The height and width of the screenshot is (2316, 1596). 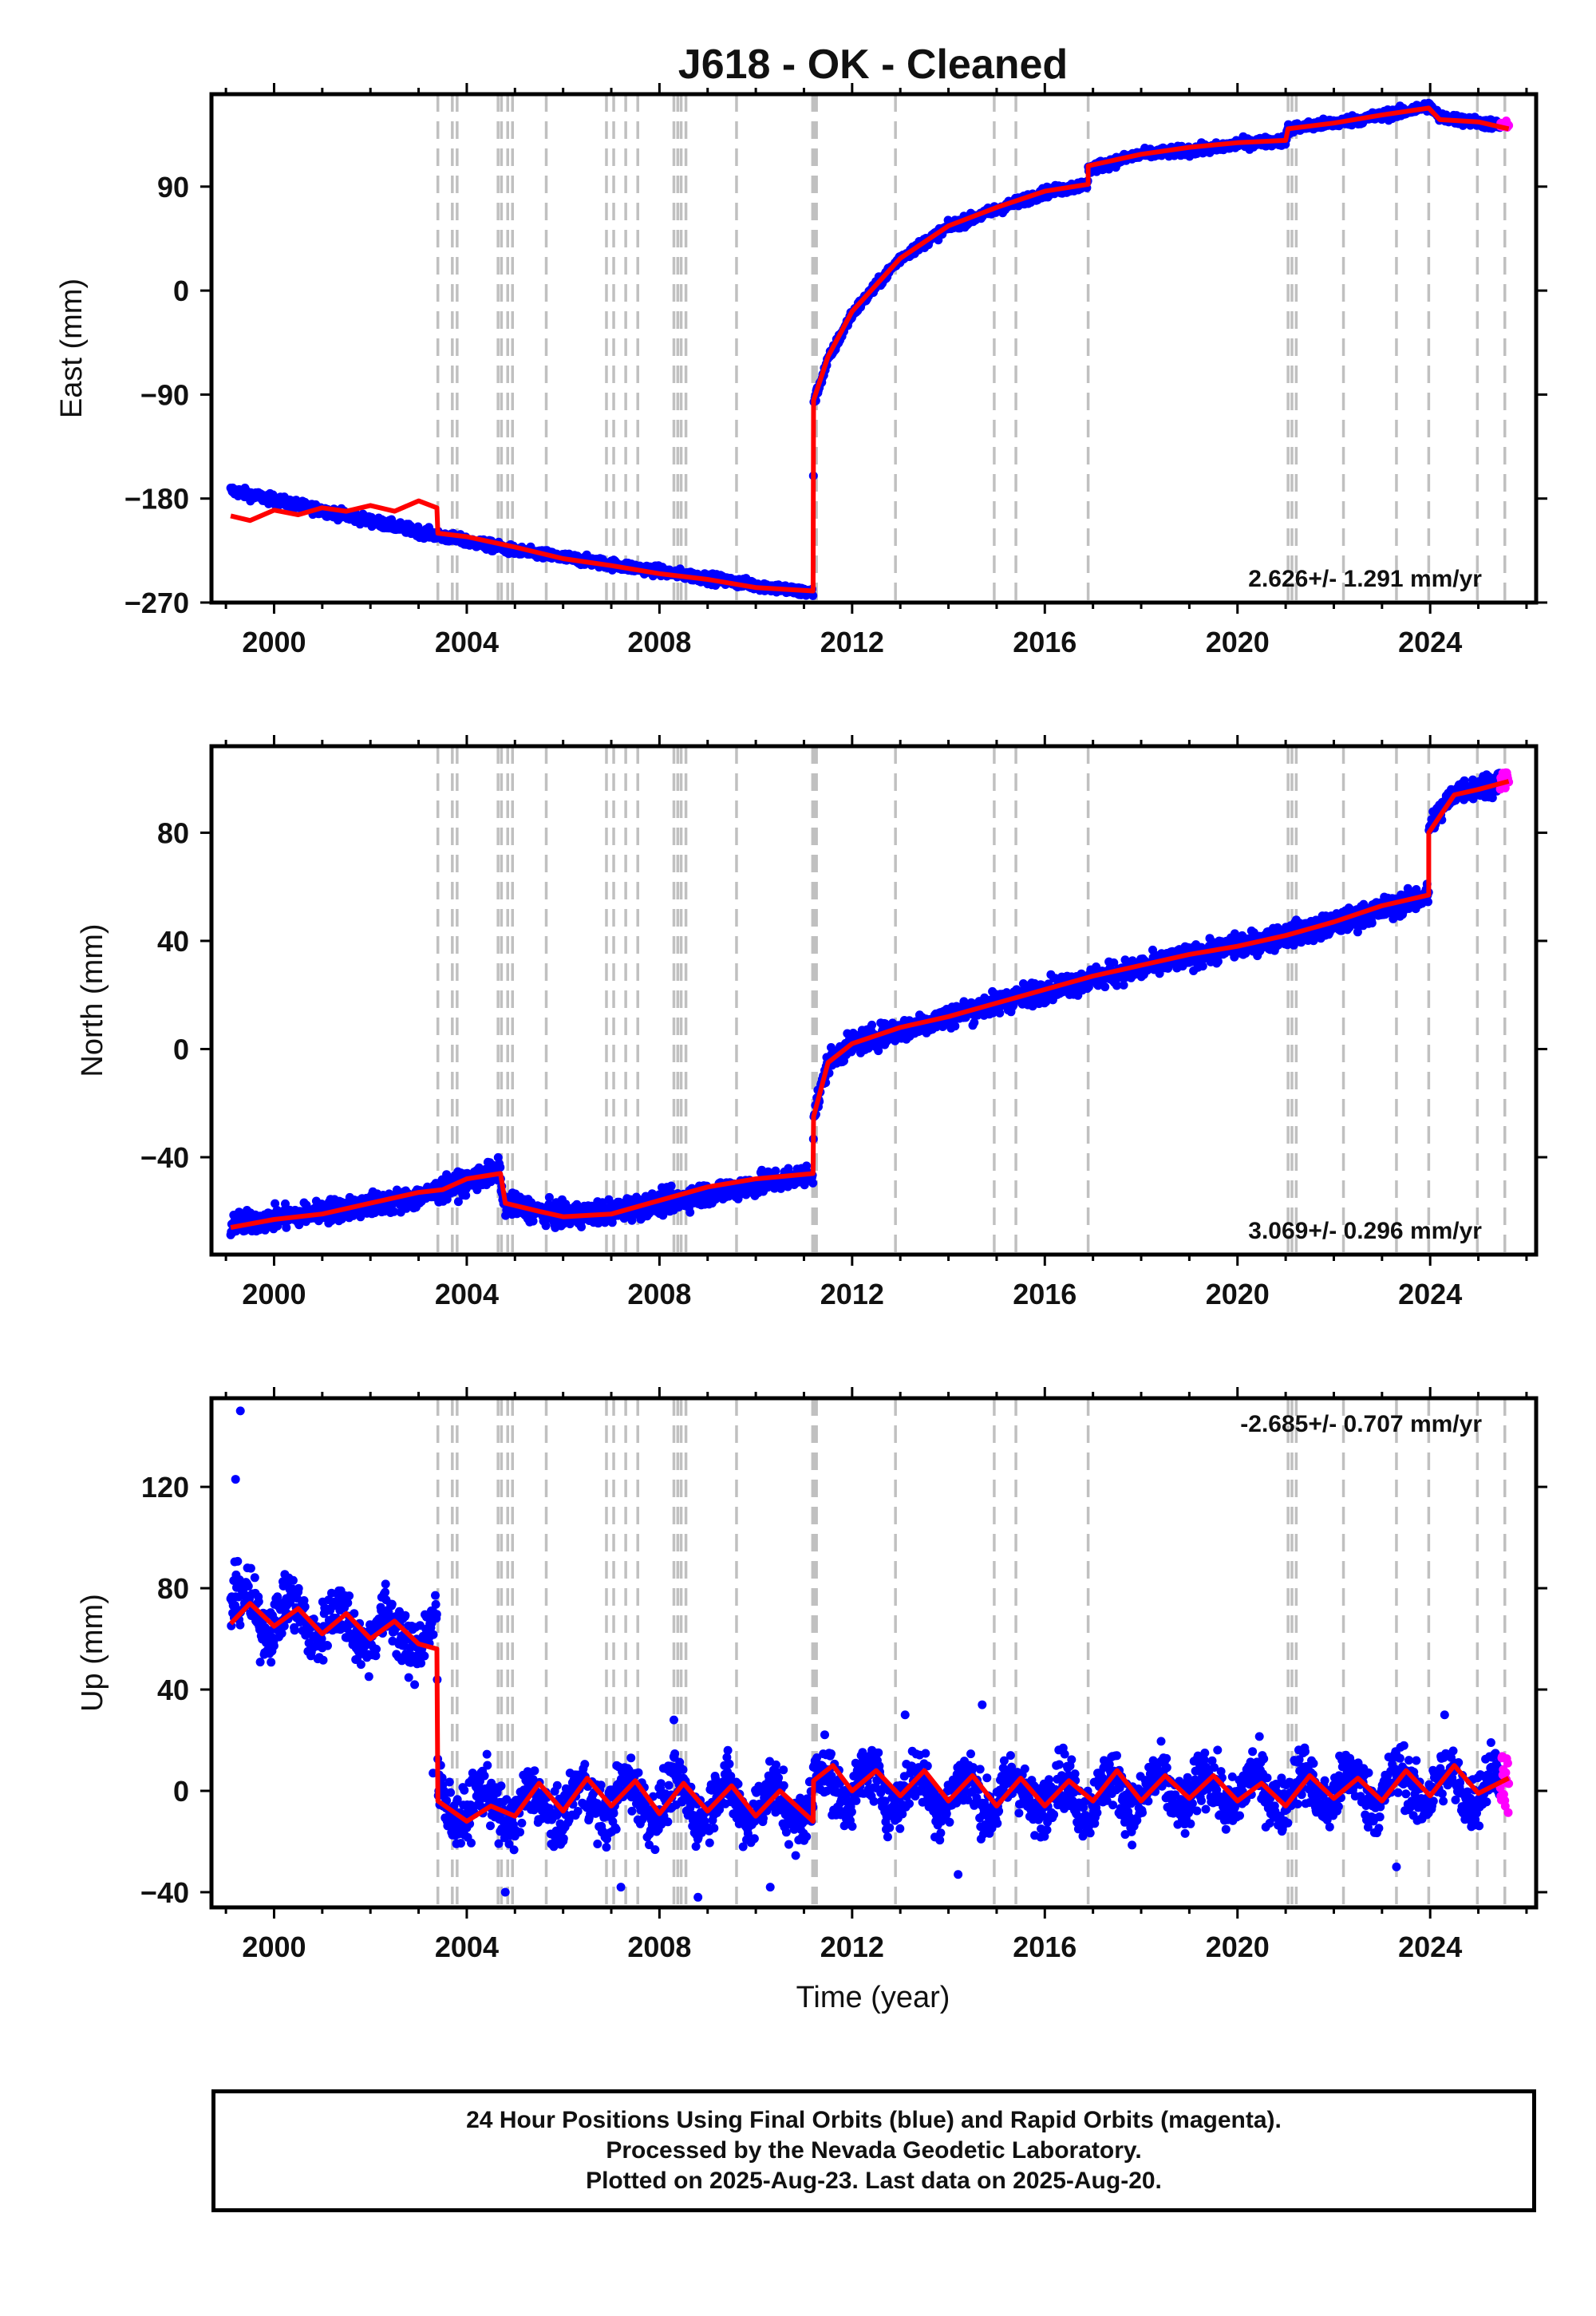 I want to click on x-tick-label: 2012, so click(x=852, y=642).